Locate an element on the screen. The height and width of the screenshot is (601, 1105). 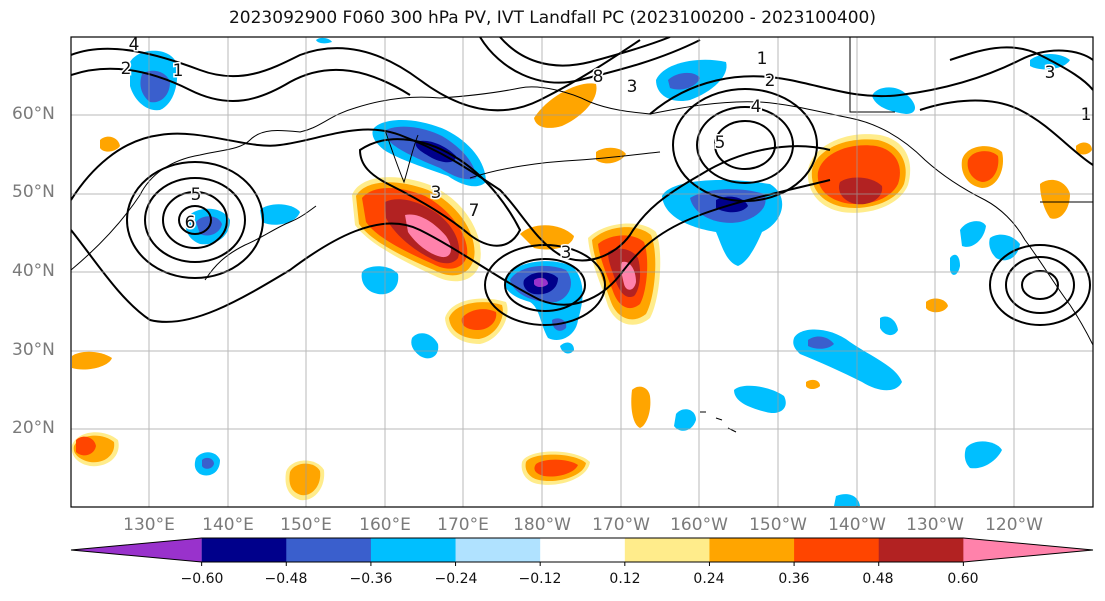
lat-label-30n: 30°N is located at coordinates (33, 350).